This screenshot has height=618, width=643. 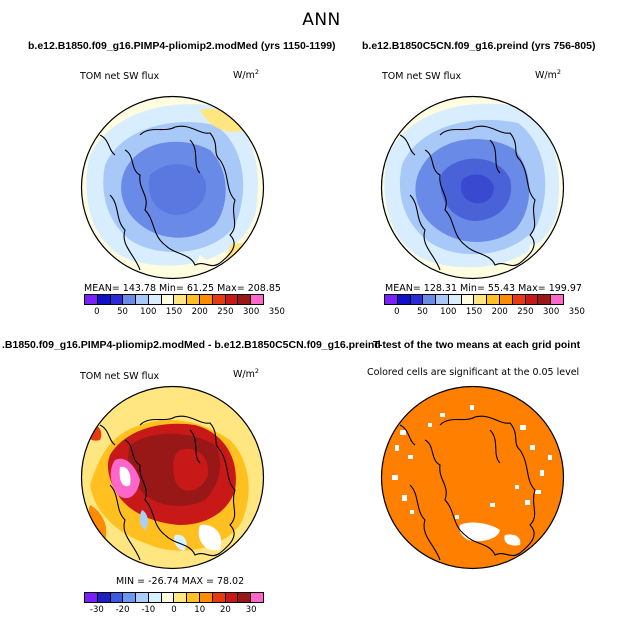 I want to click on panel2-colorbar-tick: 50, so click(x=422, y=312).